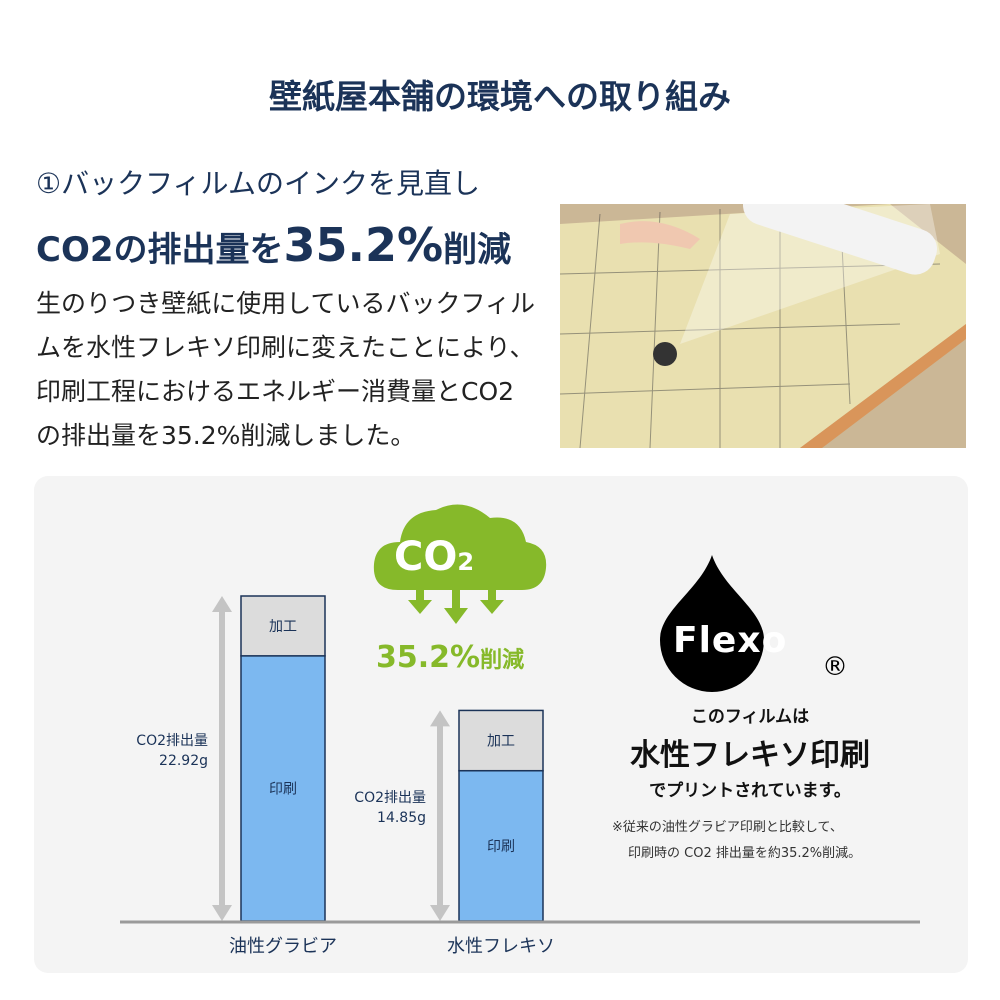  What do you see at coordinates (258, 183) in the screenshot?
I see `section-heading: ①バックフィルムのインクを見直し` at bounding box center [258, 183].